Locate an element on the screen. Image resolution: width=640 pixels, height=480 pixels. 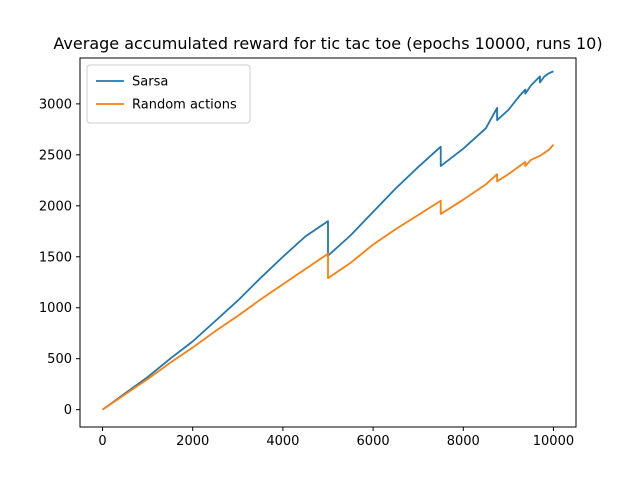
y-axis: 0 500 1000 1500 2000 2500 3000 is located at coordinates (59, 257).